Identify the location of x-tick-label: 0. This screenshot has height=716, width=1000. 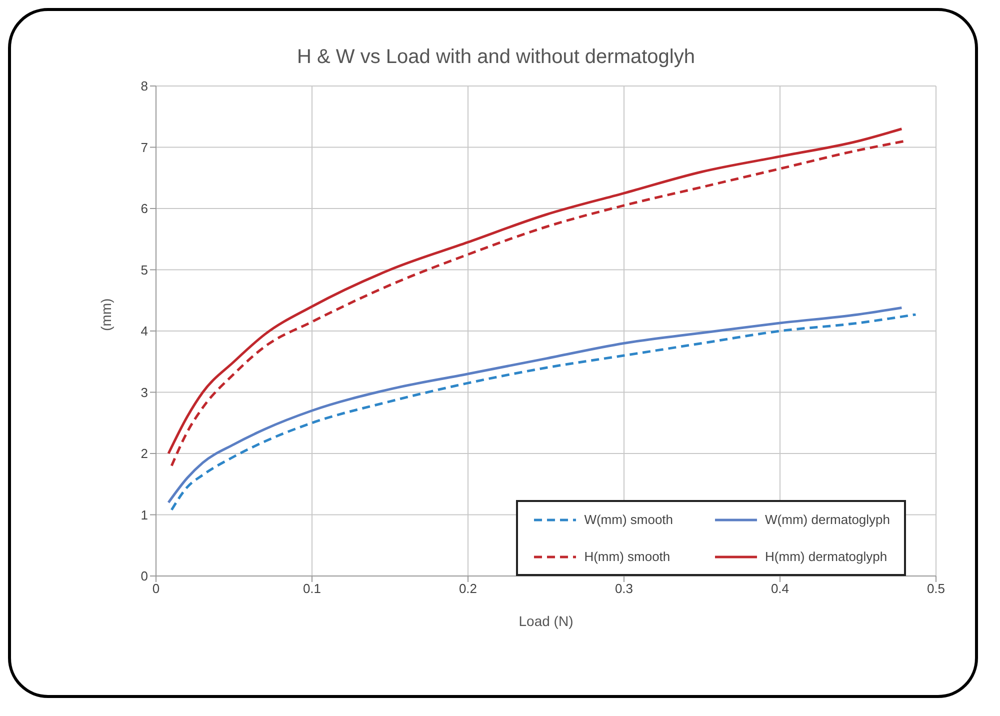
(156, 588).